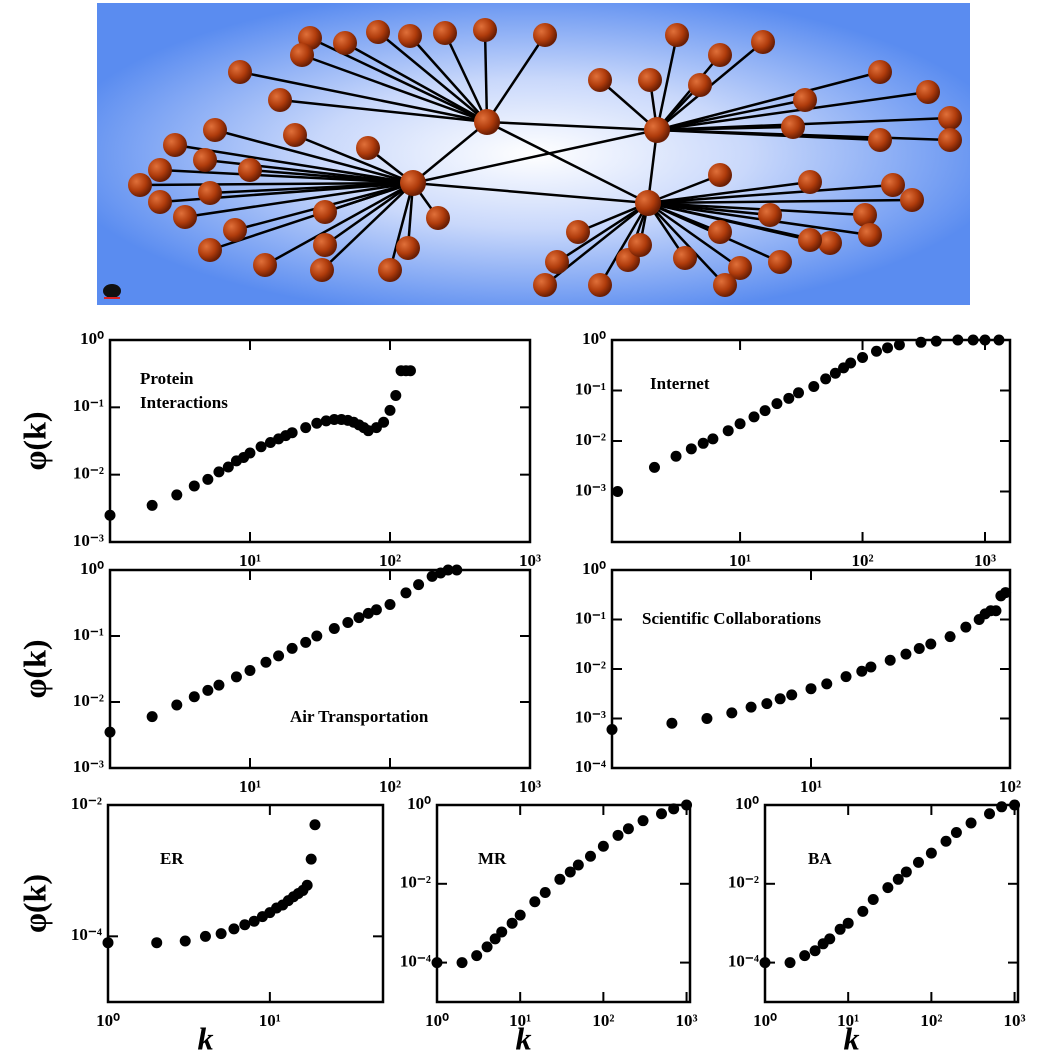 Image resolution: width=1052 pixels, height=1062 pixels. I want to click on x-axis-label: k, so click(206, 1038).